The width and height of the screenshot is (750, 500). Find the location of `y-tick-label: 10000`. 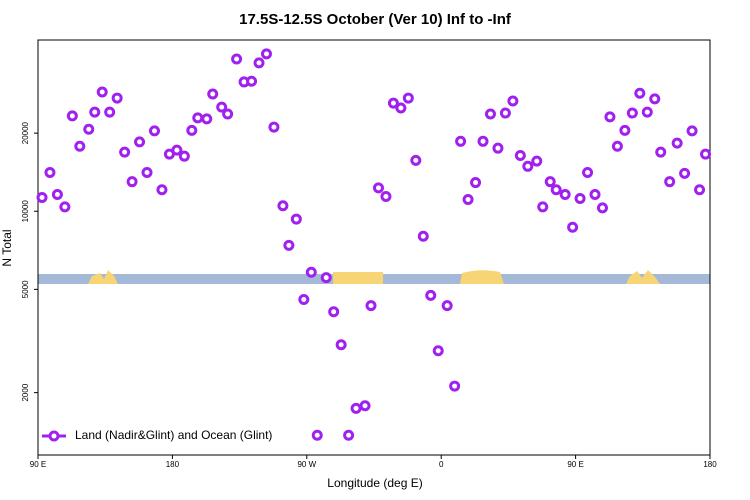

y-tick-label: 10000 is located at coordinates (25, 211).